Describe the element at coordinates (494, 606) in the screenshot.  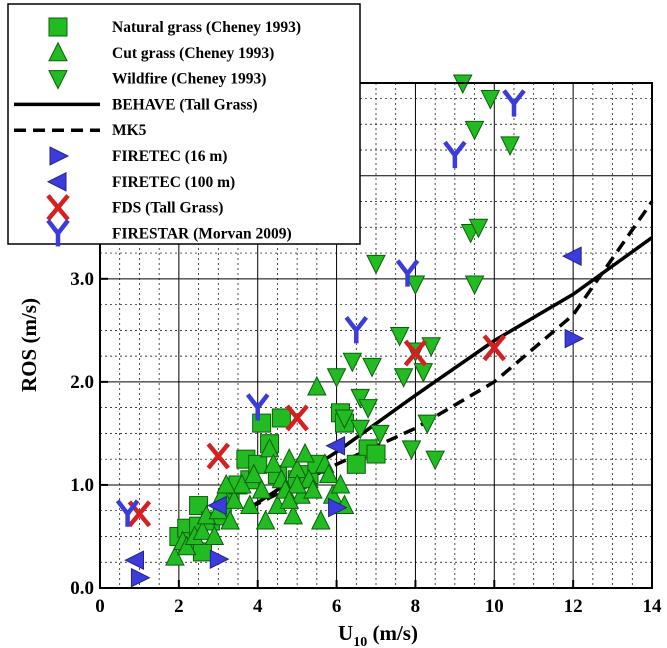
I see `x-tick-label: 10` at that location.